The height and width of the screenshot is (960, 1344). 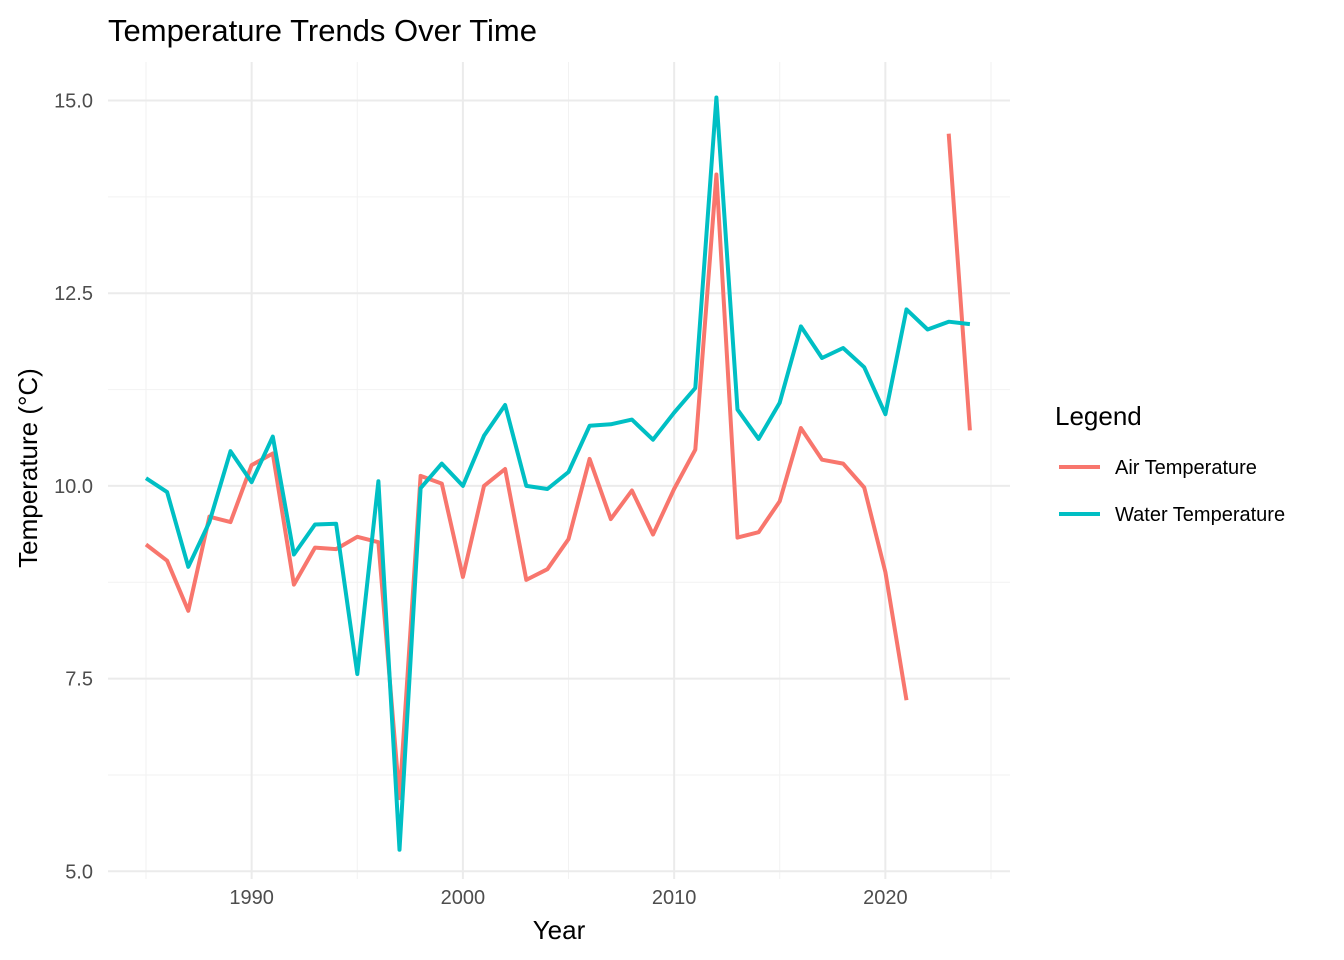 What do you see at coordinates (79, 872) in the screenshot?
I see `y-tick-label: 5.0` at bounding box center [79, 872].